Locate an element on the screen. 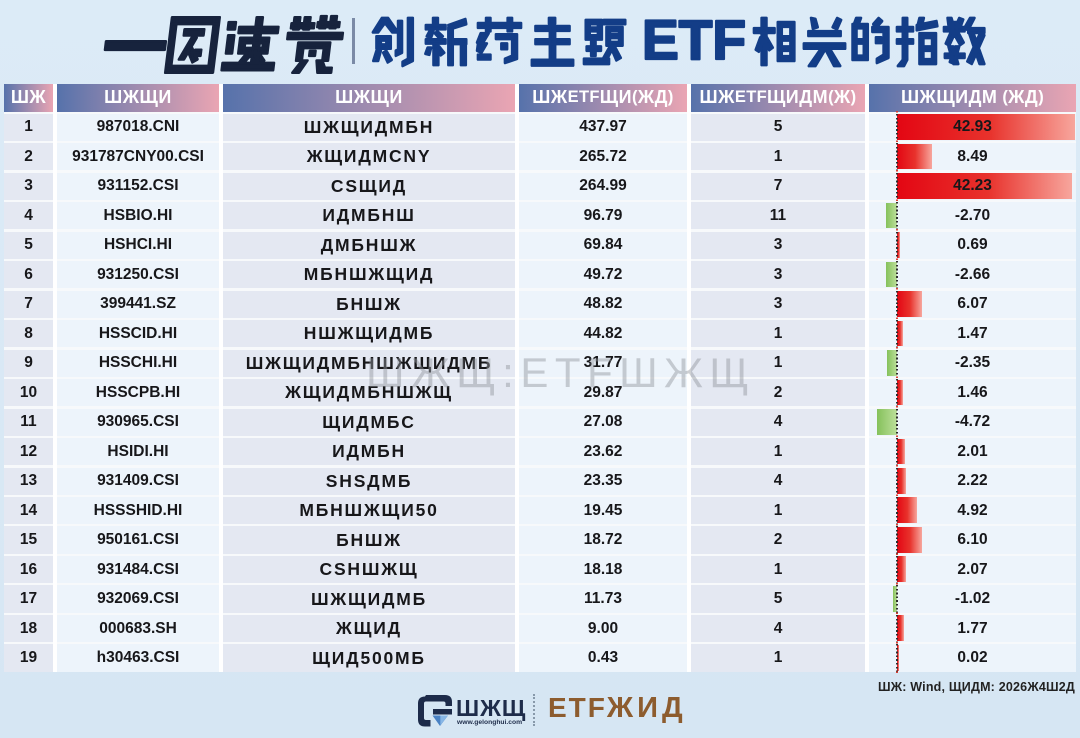  svg-text: ETF is located at coordinates (694, 39).